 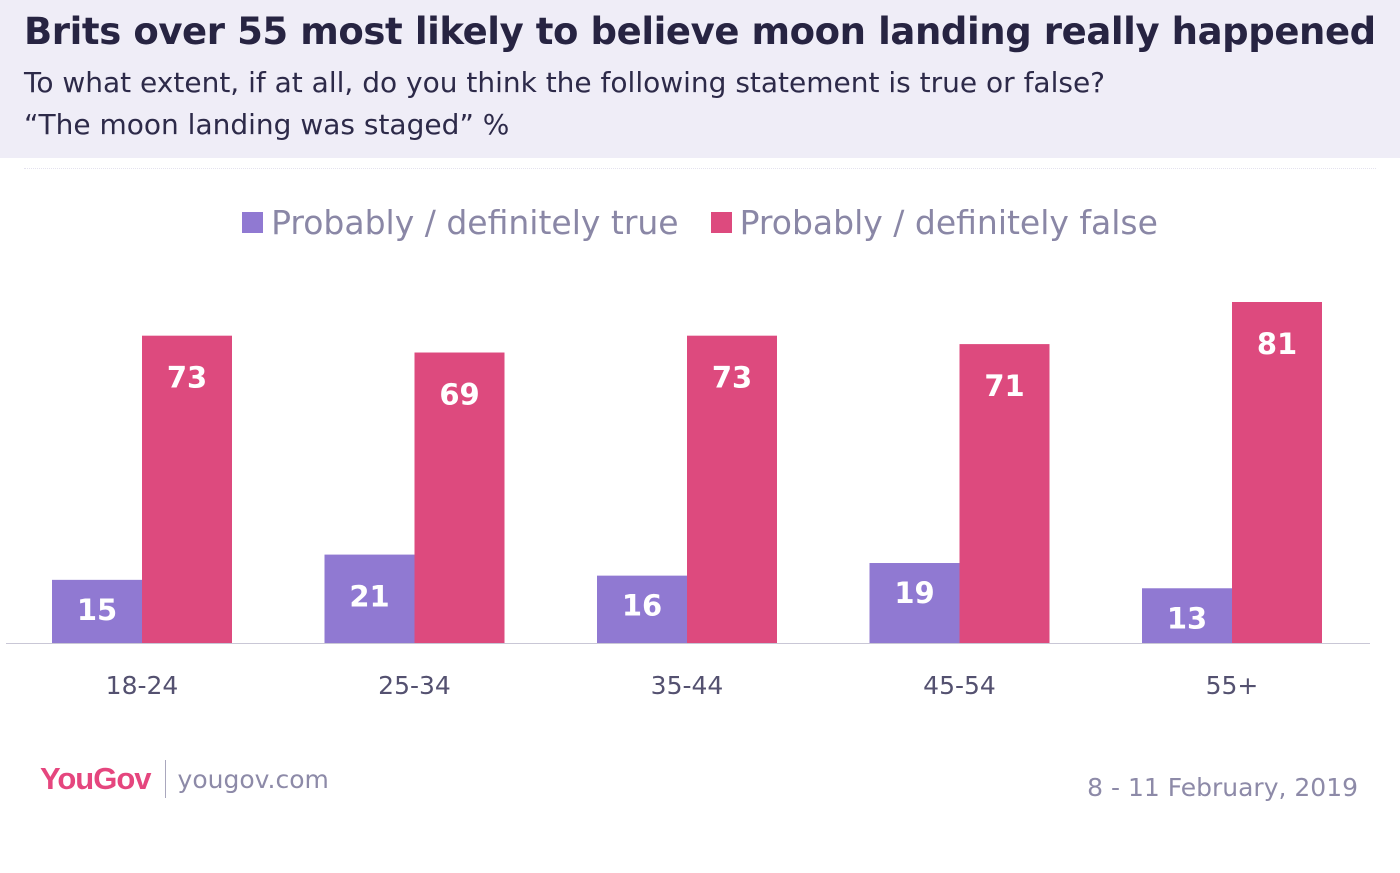 I want to click on legend-label-false: Probably / definitely false, so click(x=948, y=222).